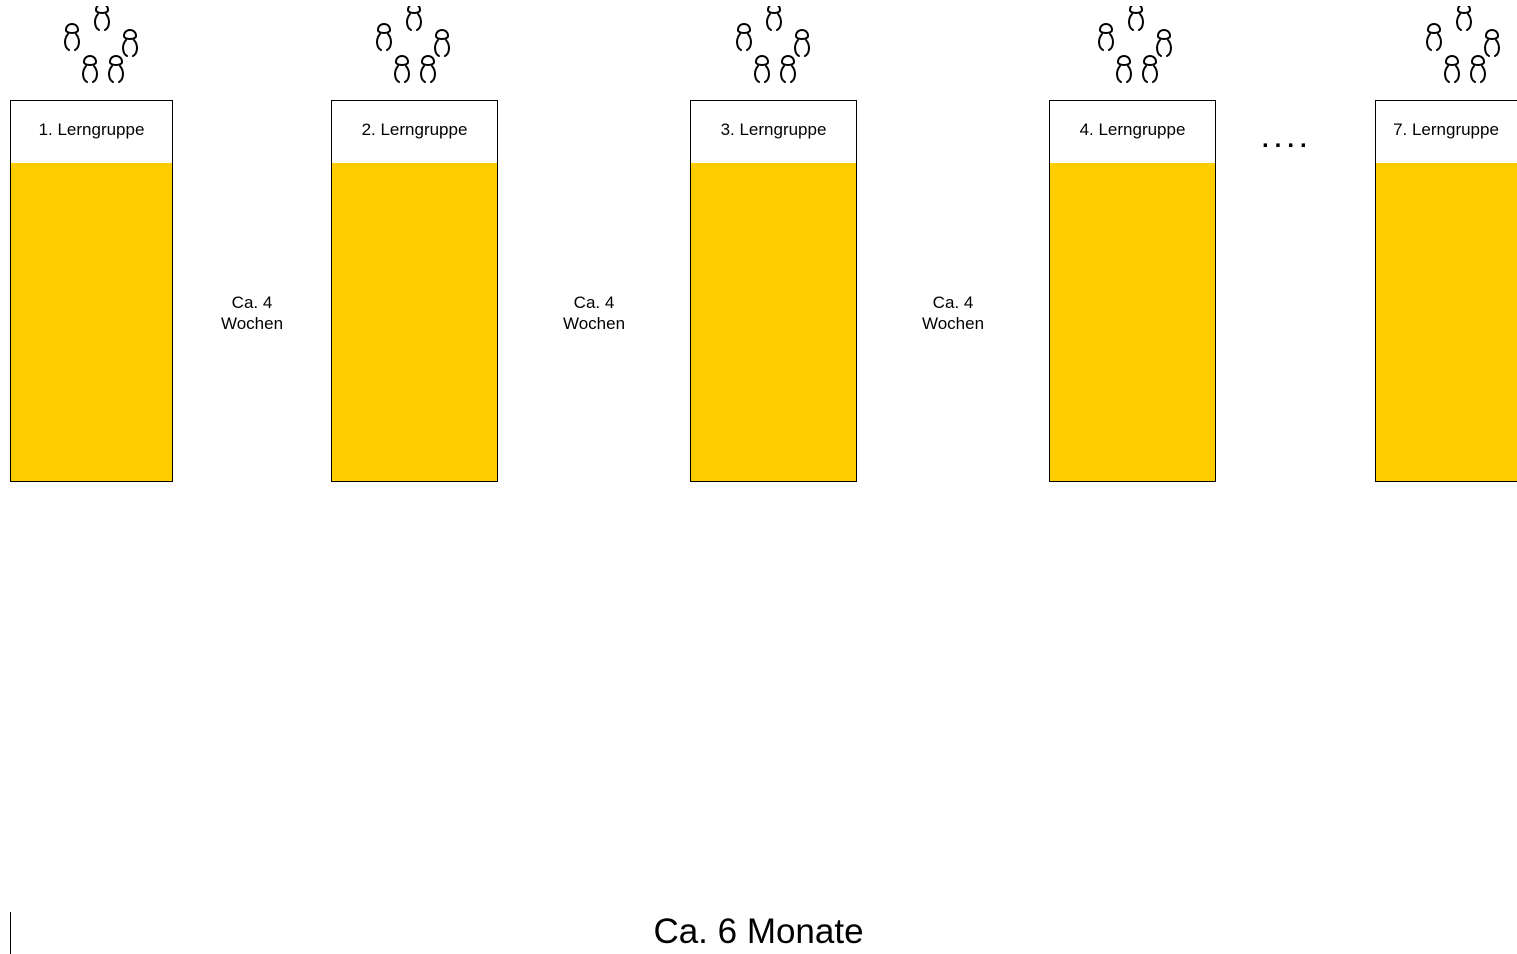 The width and height of the screenshot is (1517, 954). What do you see at coordinates (758, 931) in the screenshot?
I see `total-duration-label: Ca. 6 Monate` at bounding box center [758, 931].